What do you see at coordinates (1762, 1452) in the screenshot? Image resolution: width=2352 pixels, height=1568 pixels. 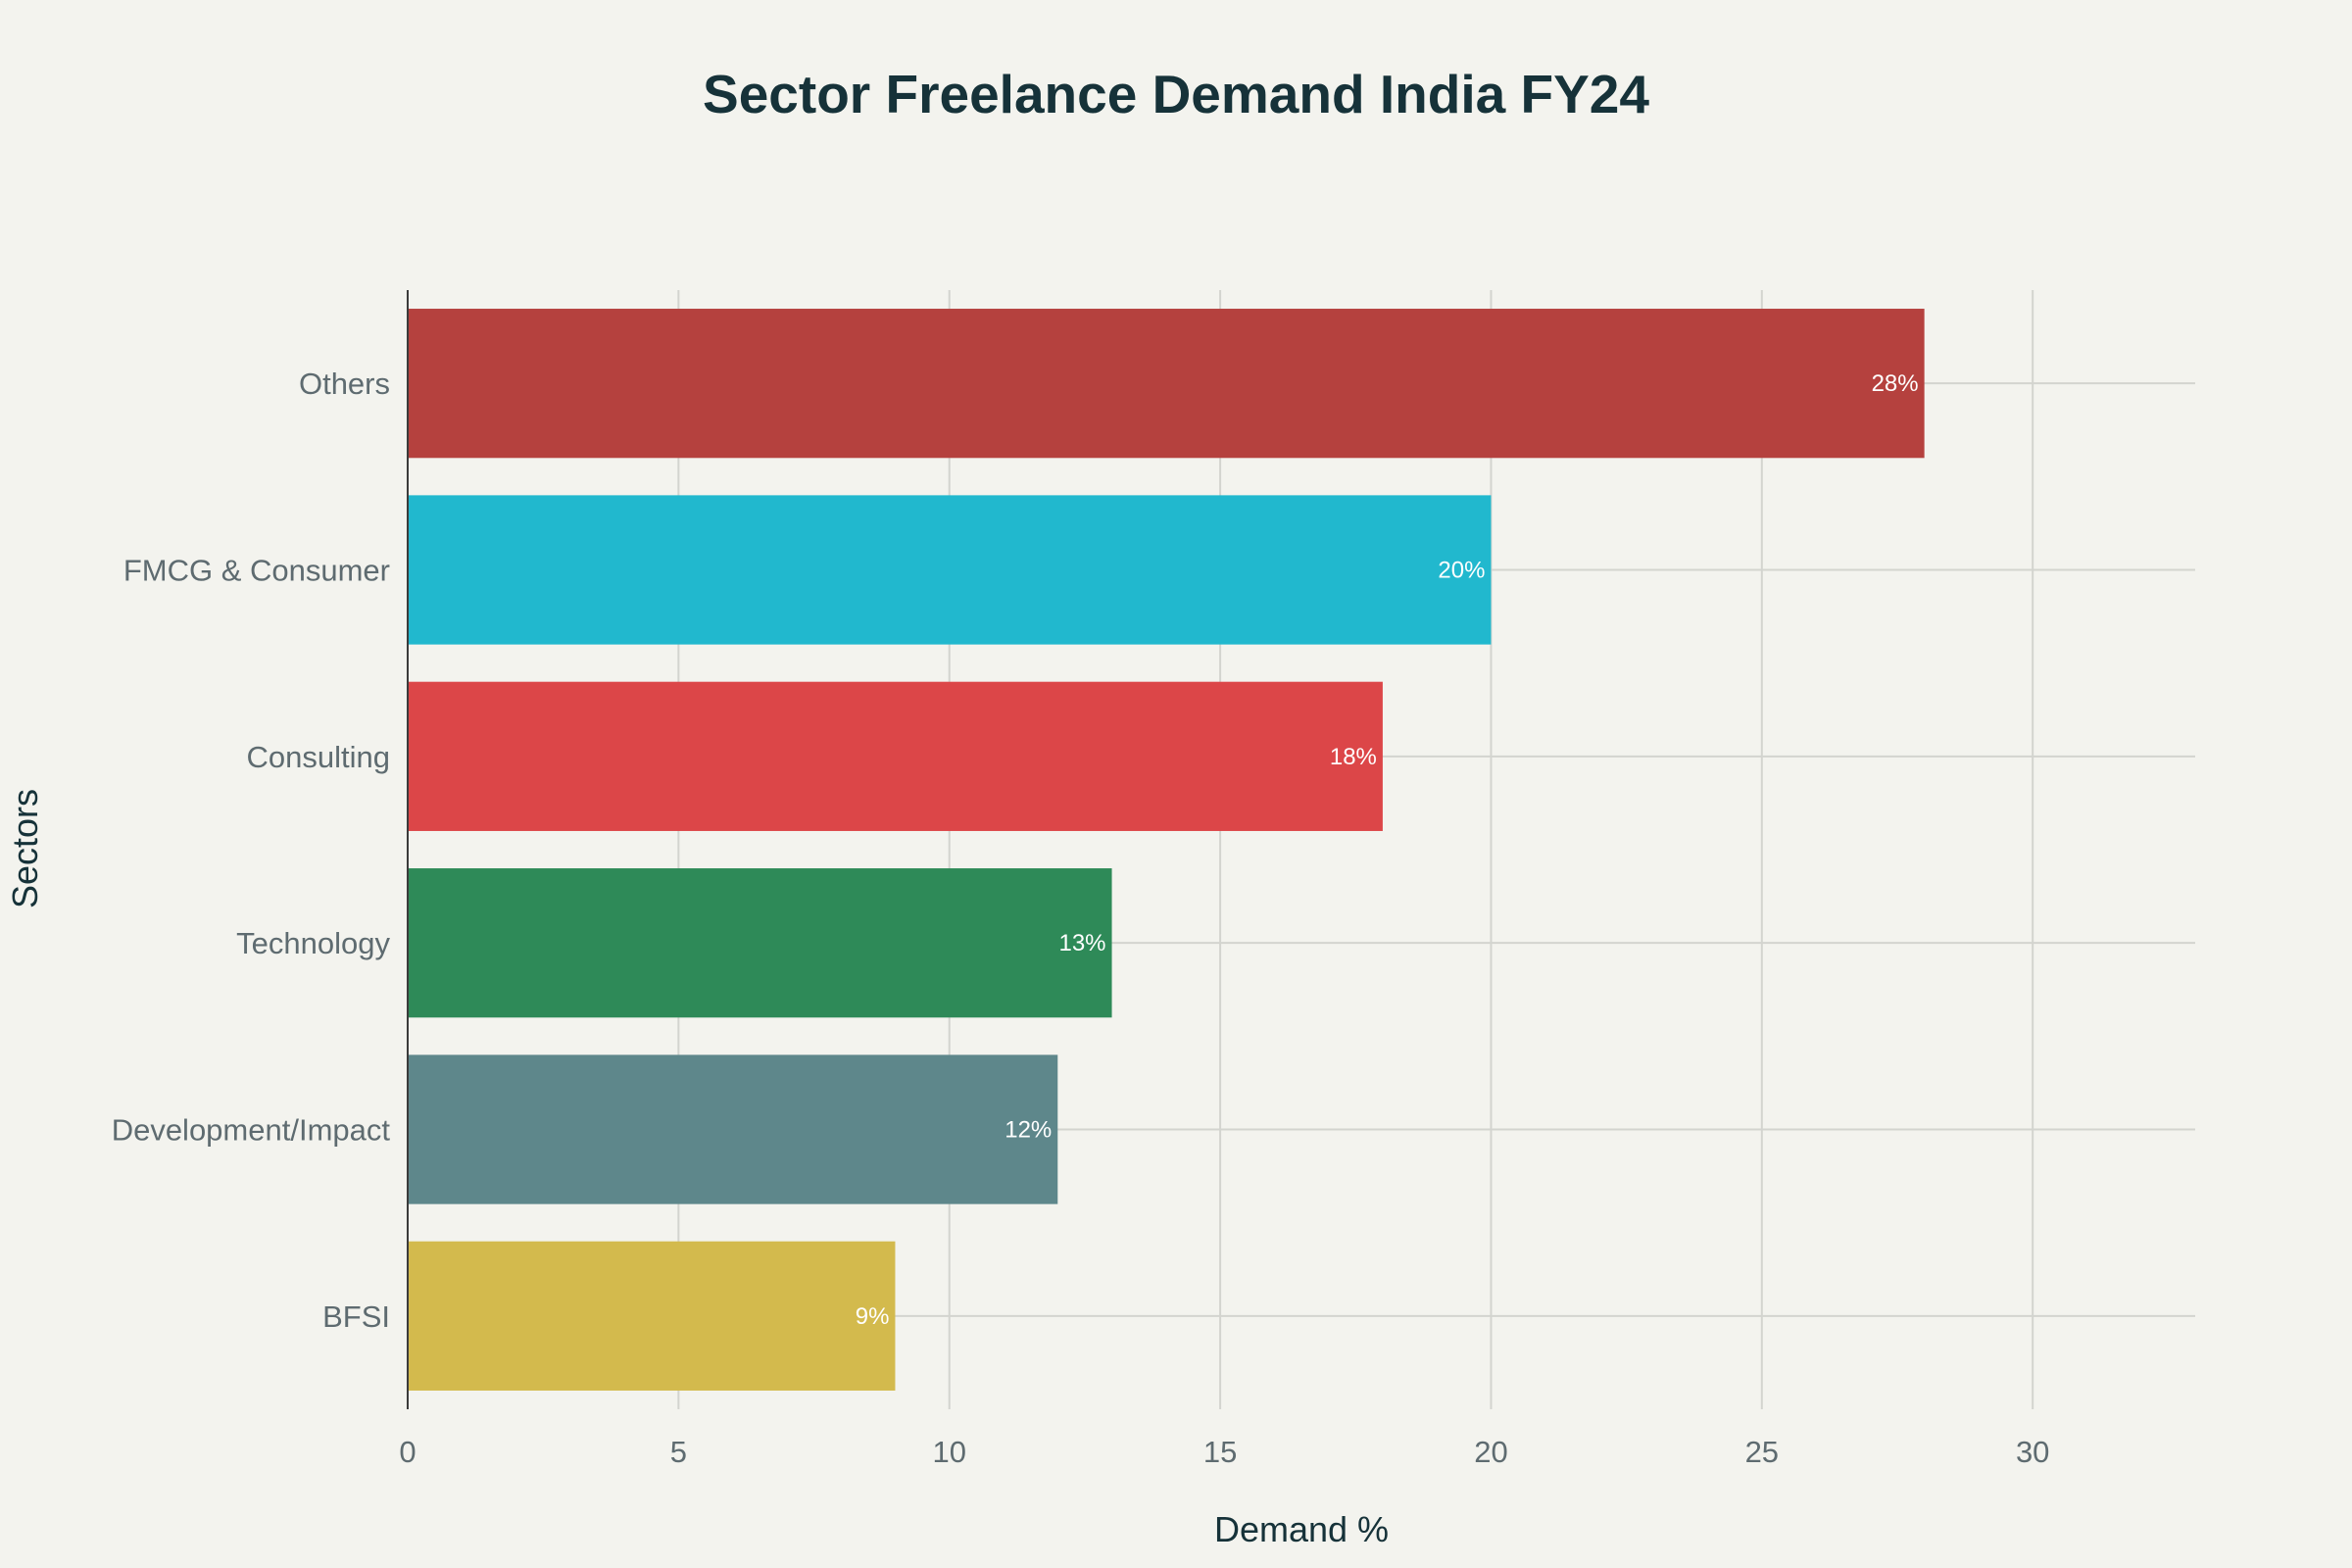 I see `x-tick-label: 25` at bounding box center [1762, 1452].